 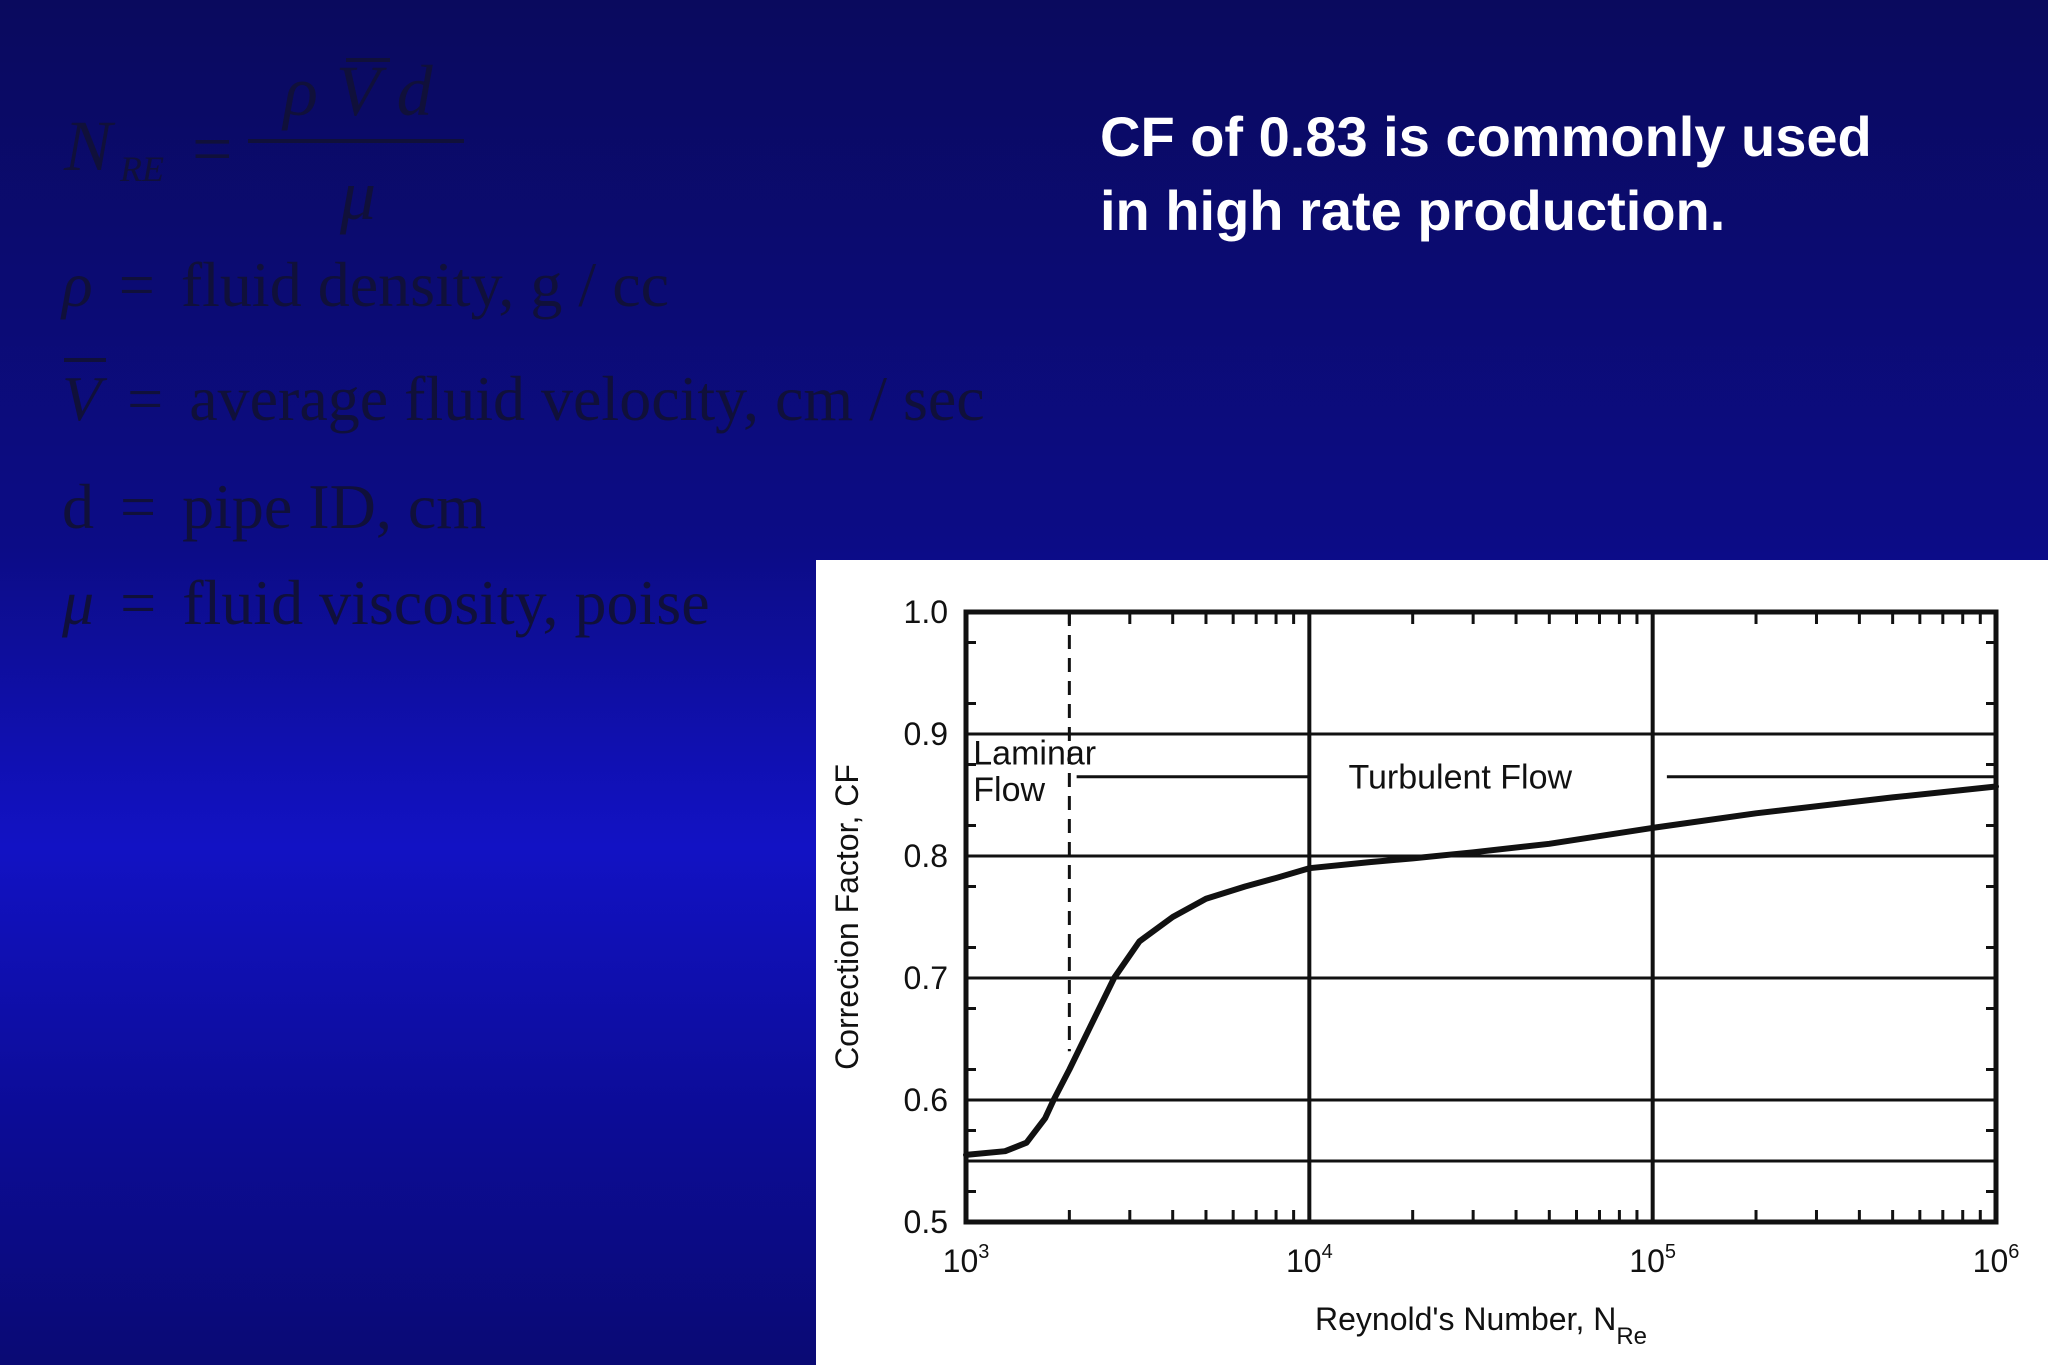 What do you see at coordinates (926, 856) in the screenshot?
I see `y-tick-label: 0.8` at bounding box center [926, 856].